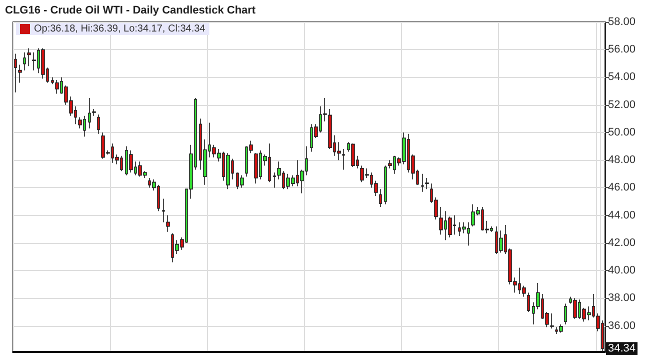  Describe the element at coordinates (622, 348) in the screenshot. I see `annotation: 34.34` at that location.